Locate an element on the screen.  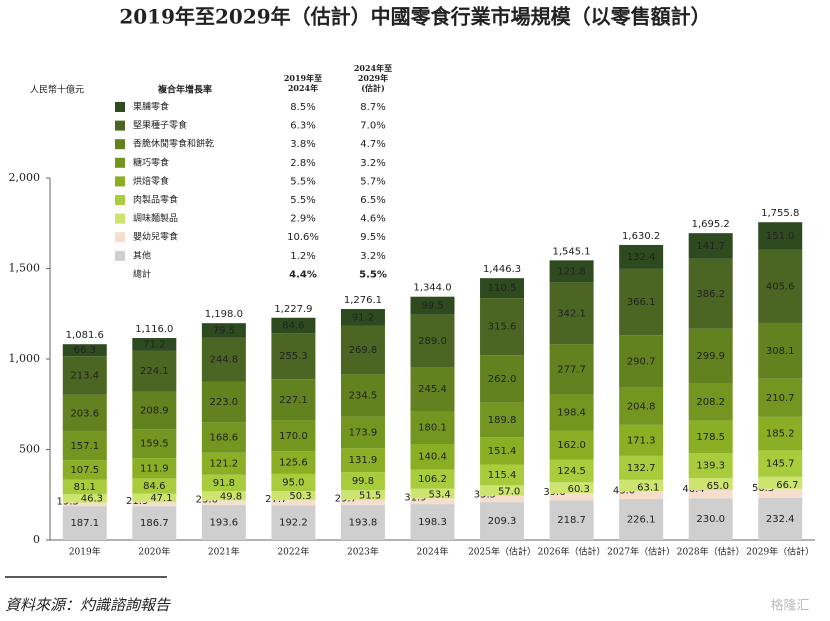
total-label: 1,695.2 is located at coordinates (711, 224).